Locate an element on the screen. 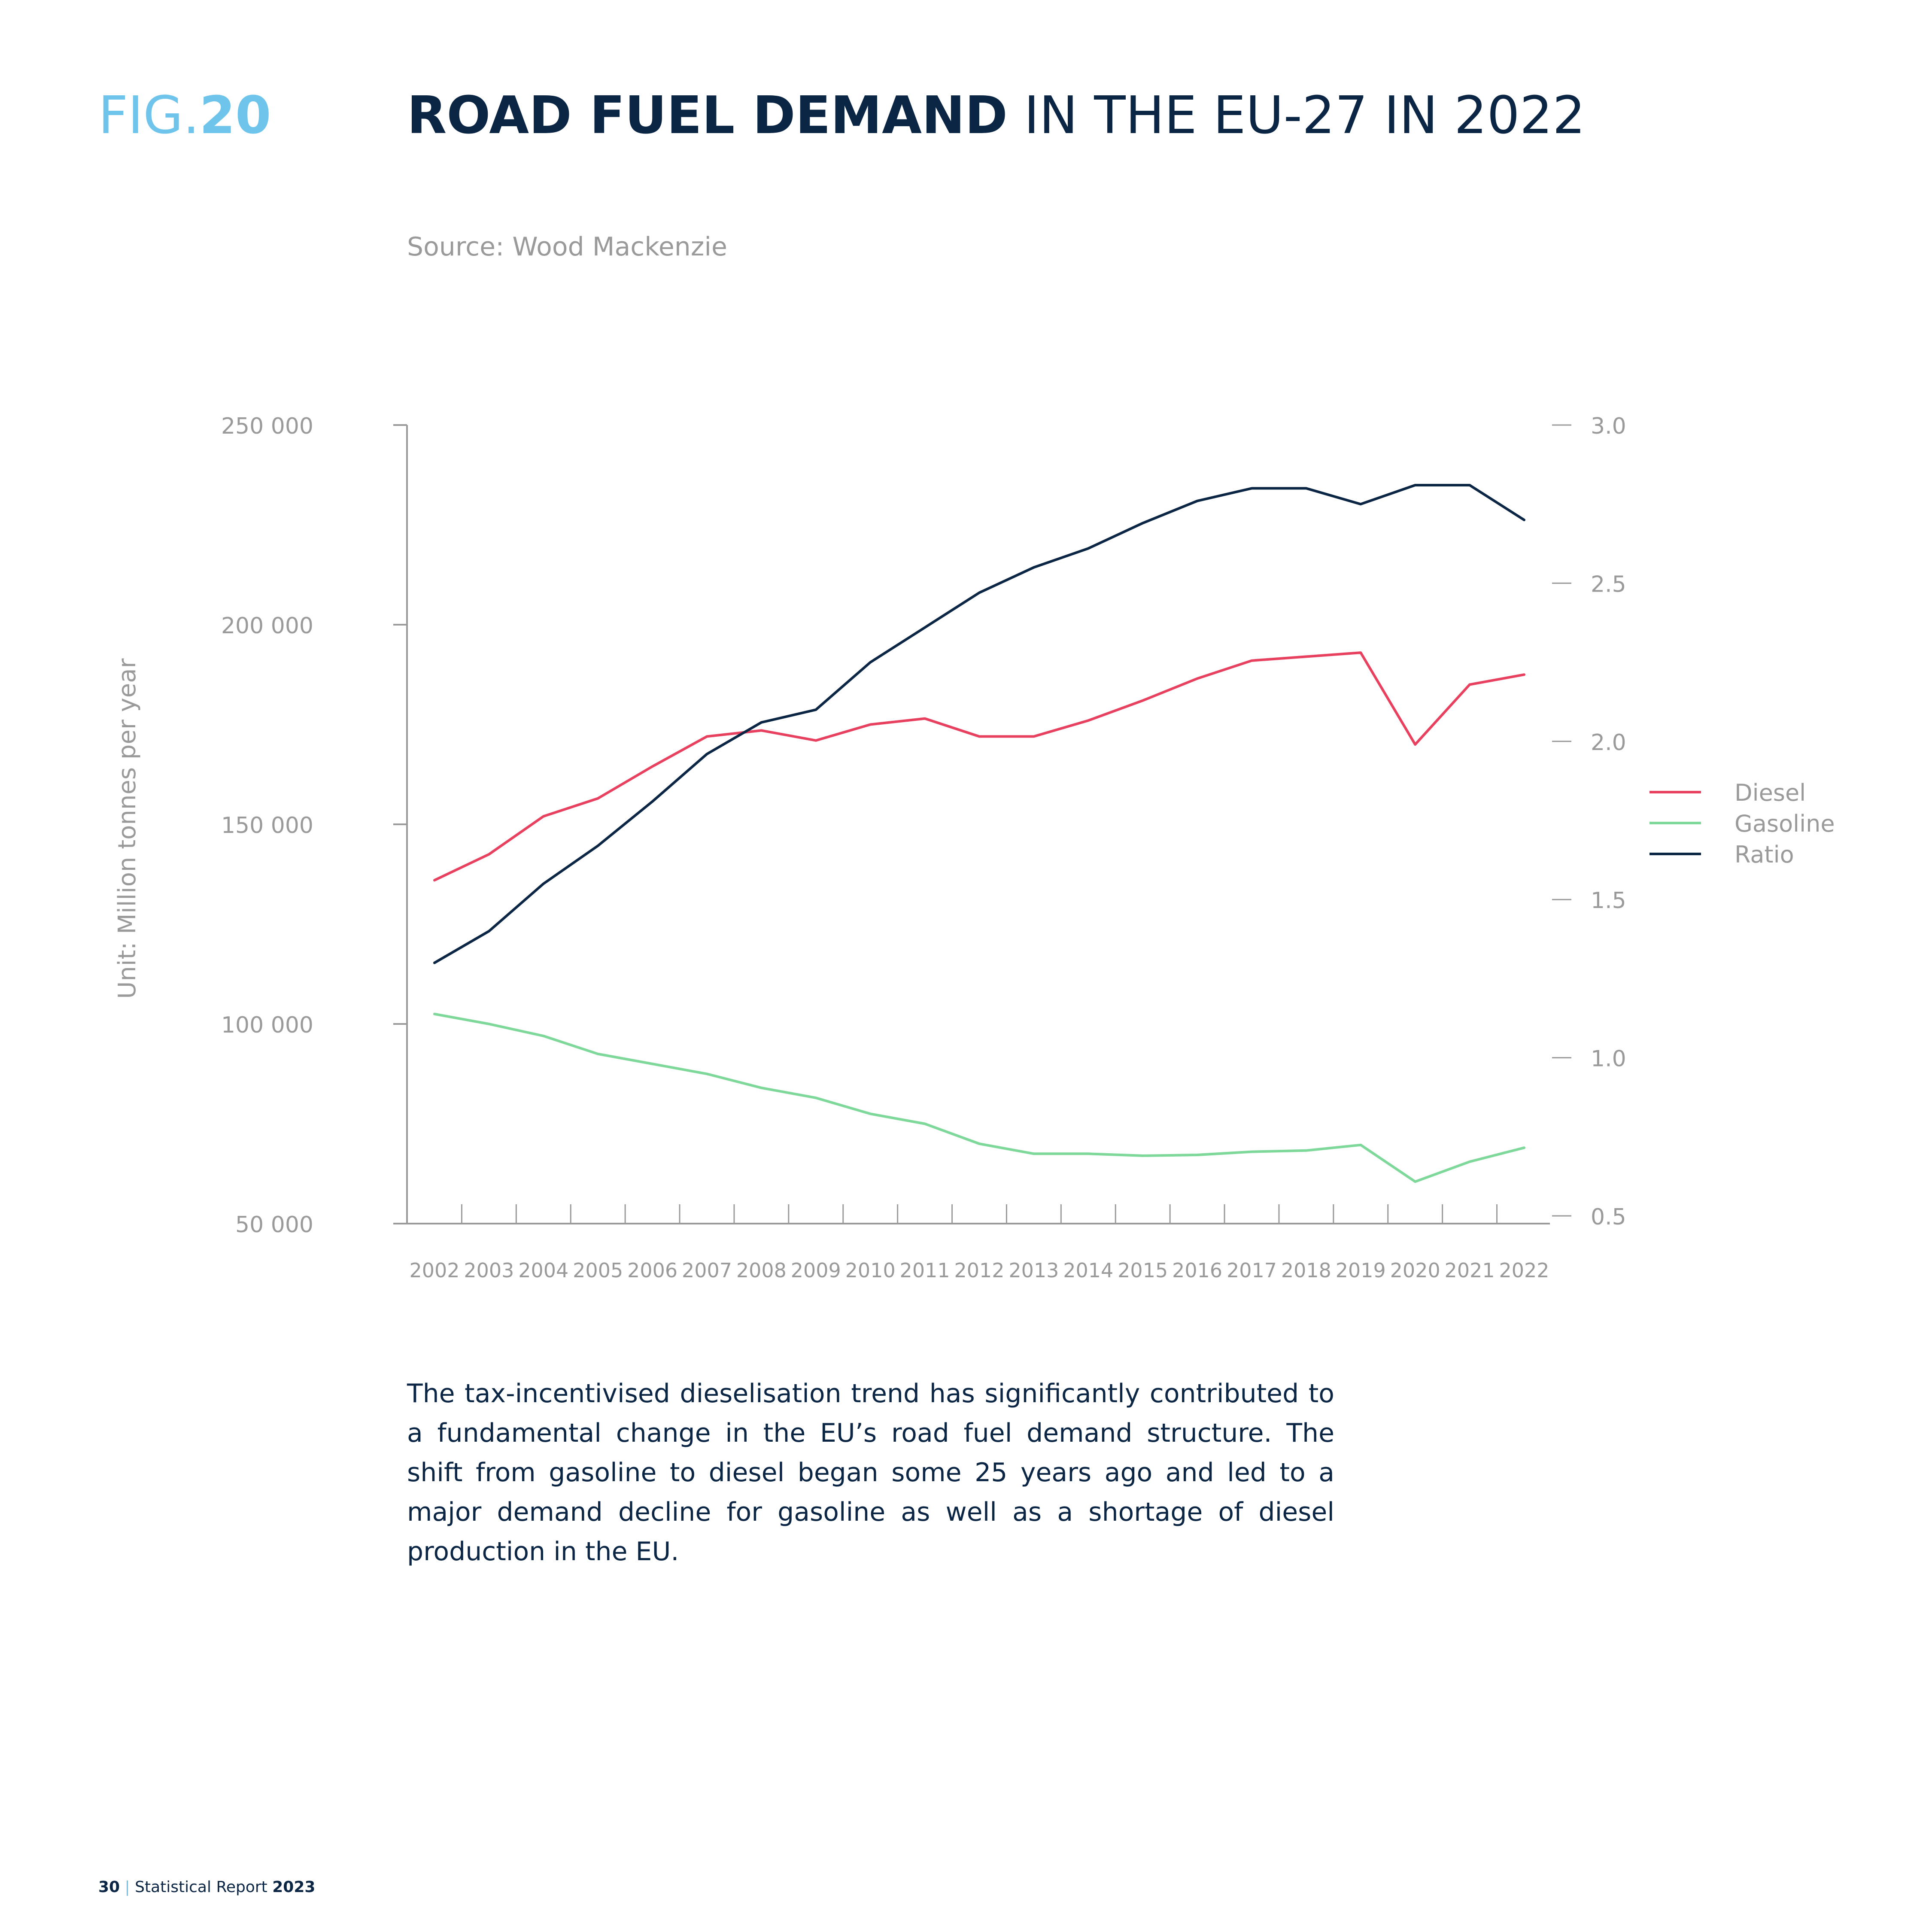 Image resolution: width=1932 pixels, height=1932 pixels. legend-label-gasoline: Gasoline is located at coordinates (1785, 823).